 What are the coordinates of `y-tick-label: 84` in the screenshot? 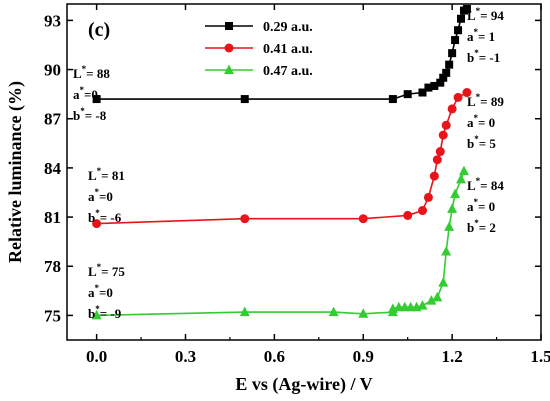 It's located at (53, 168).